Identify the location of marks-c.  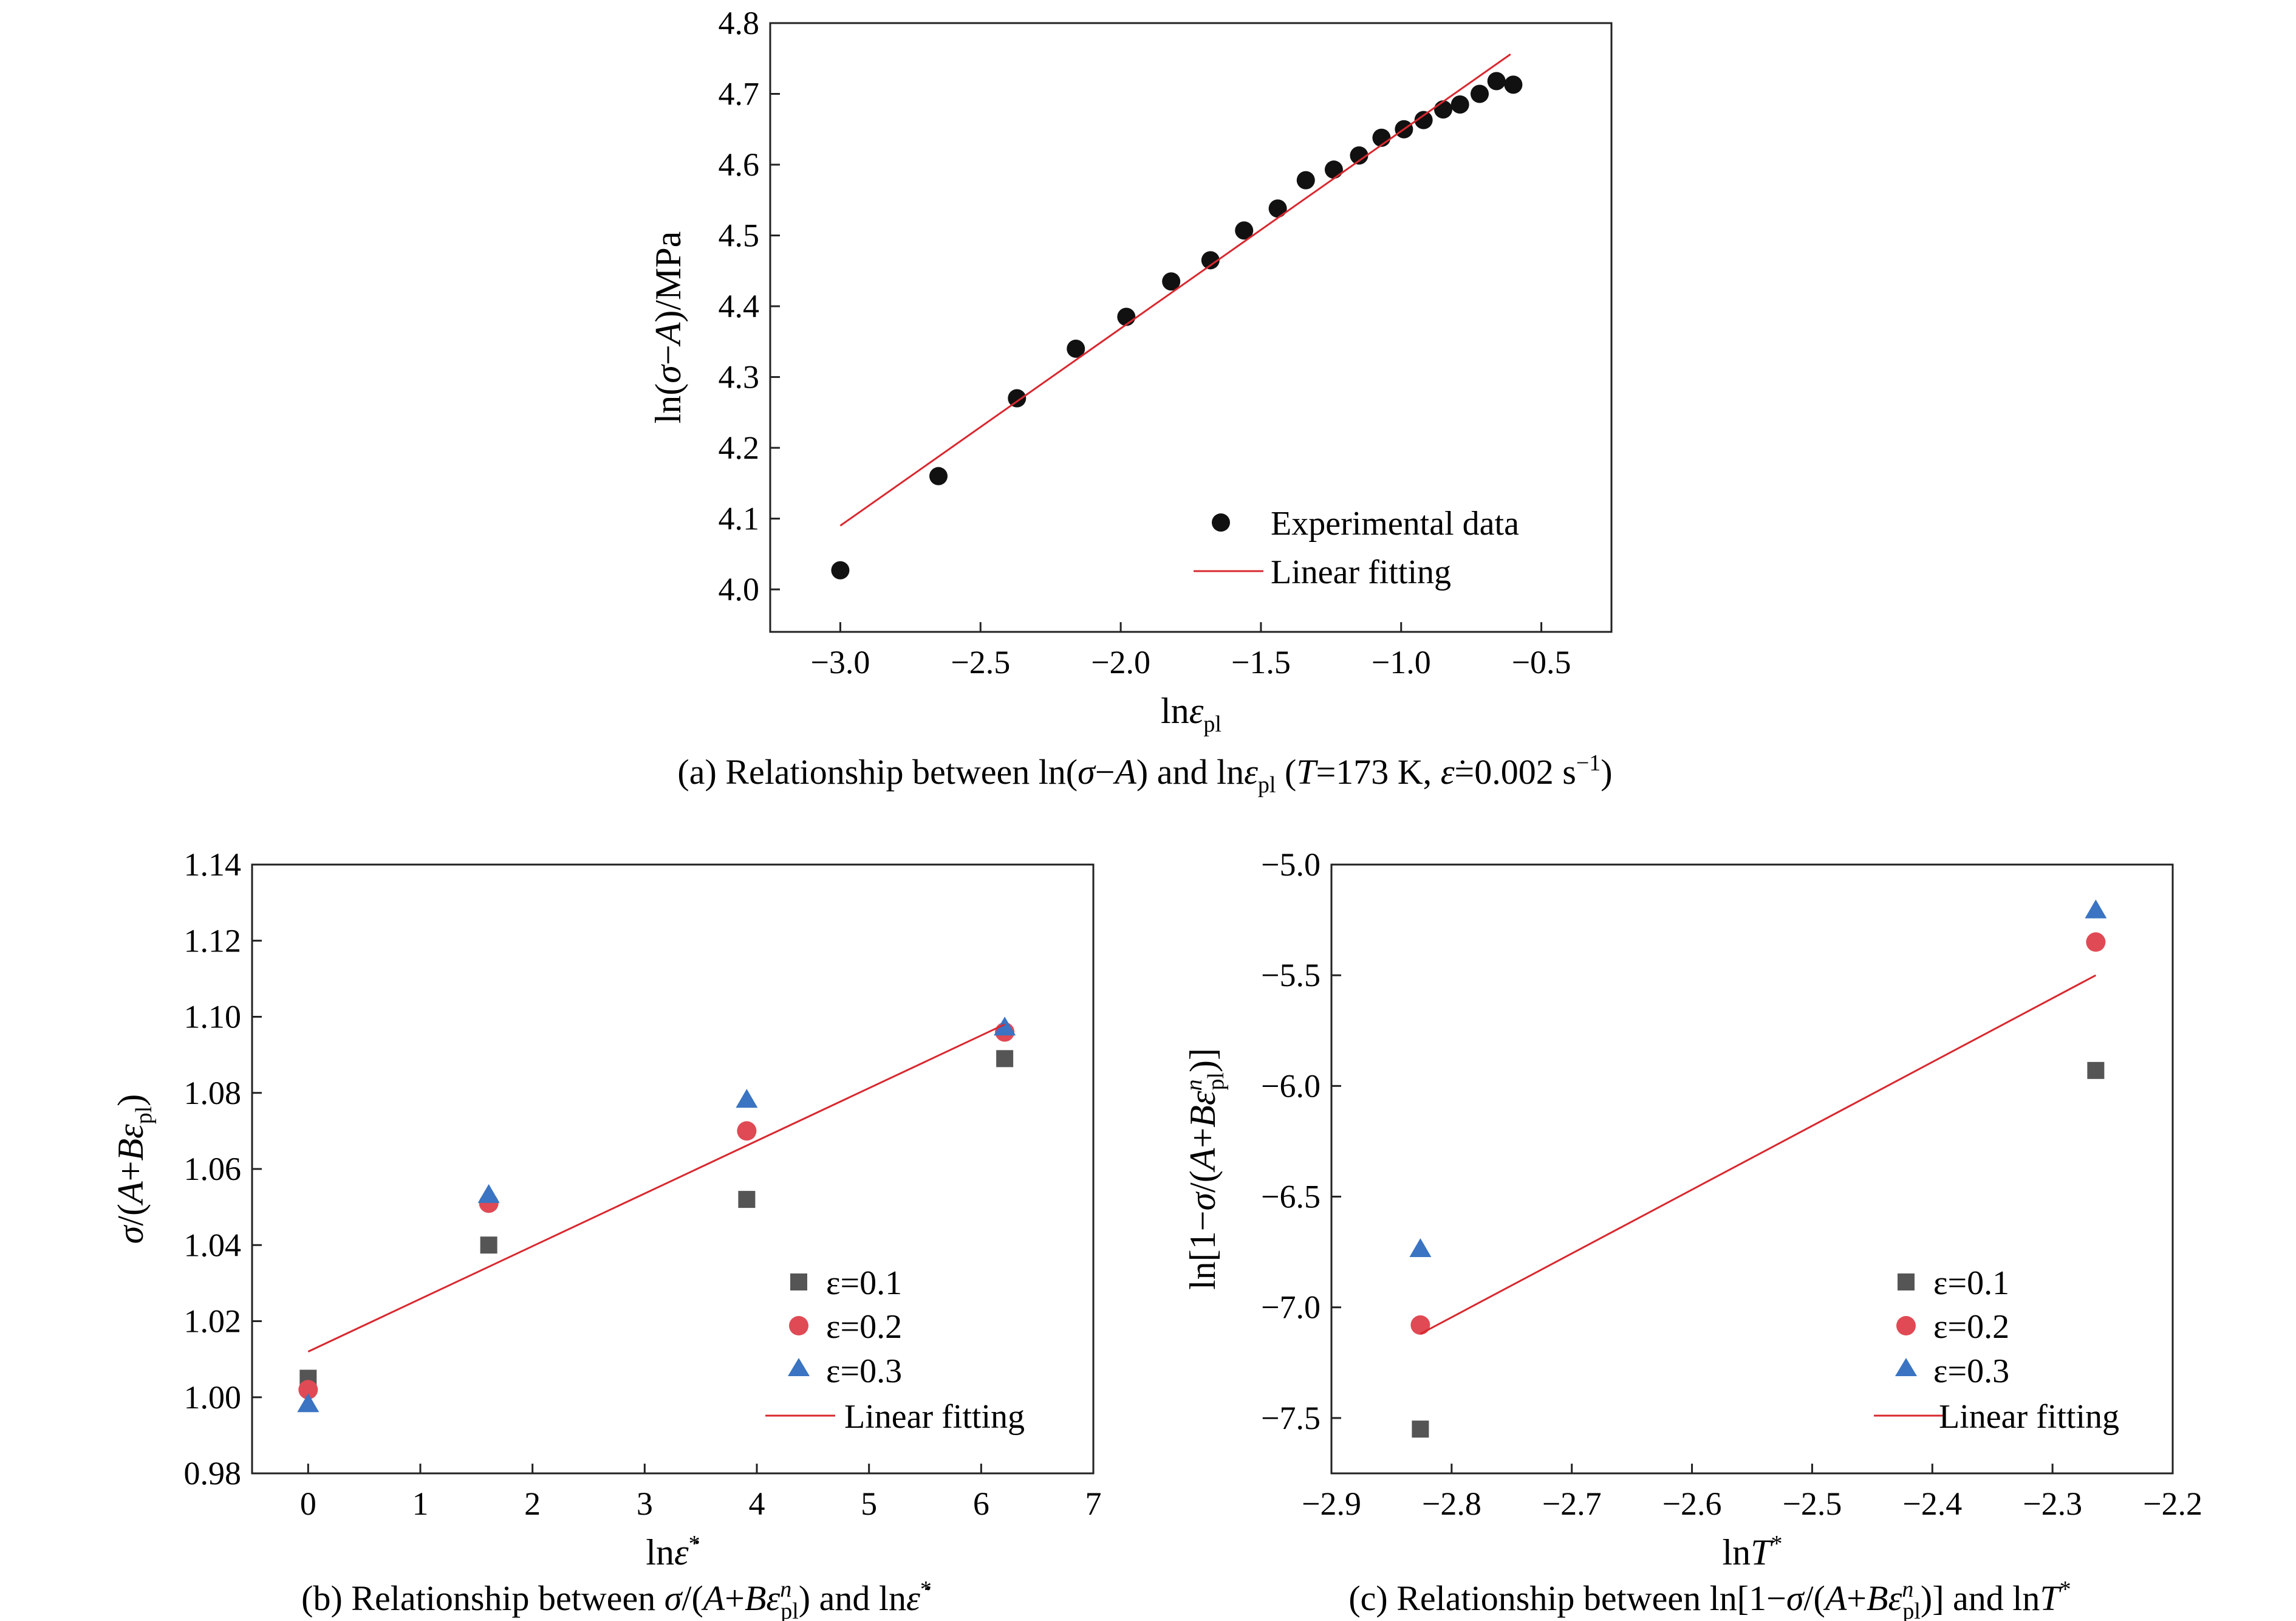
(1758, 1168).